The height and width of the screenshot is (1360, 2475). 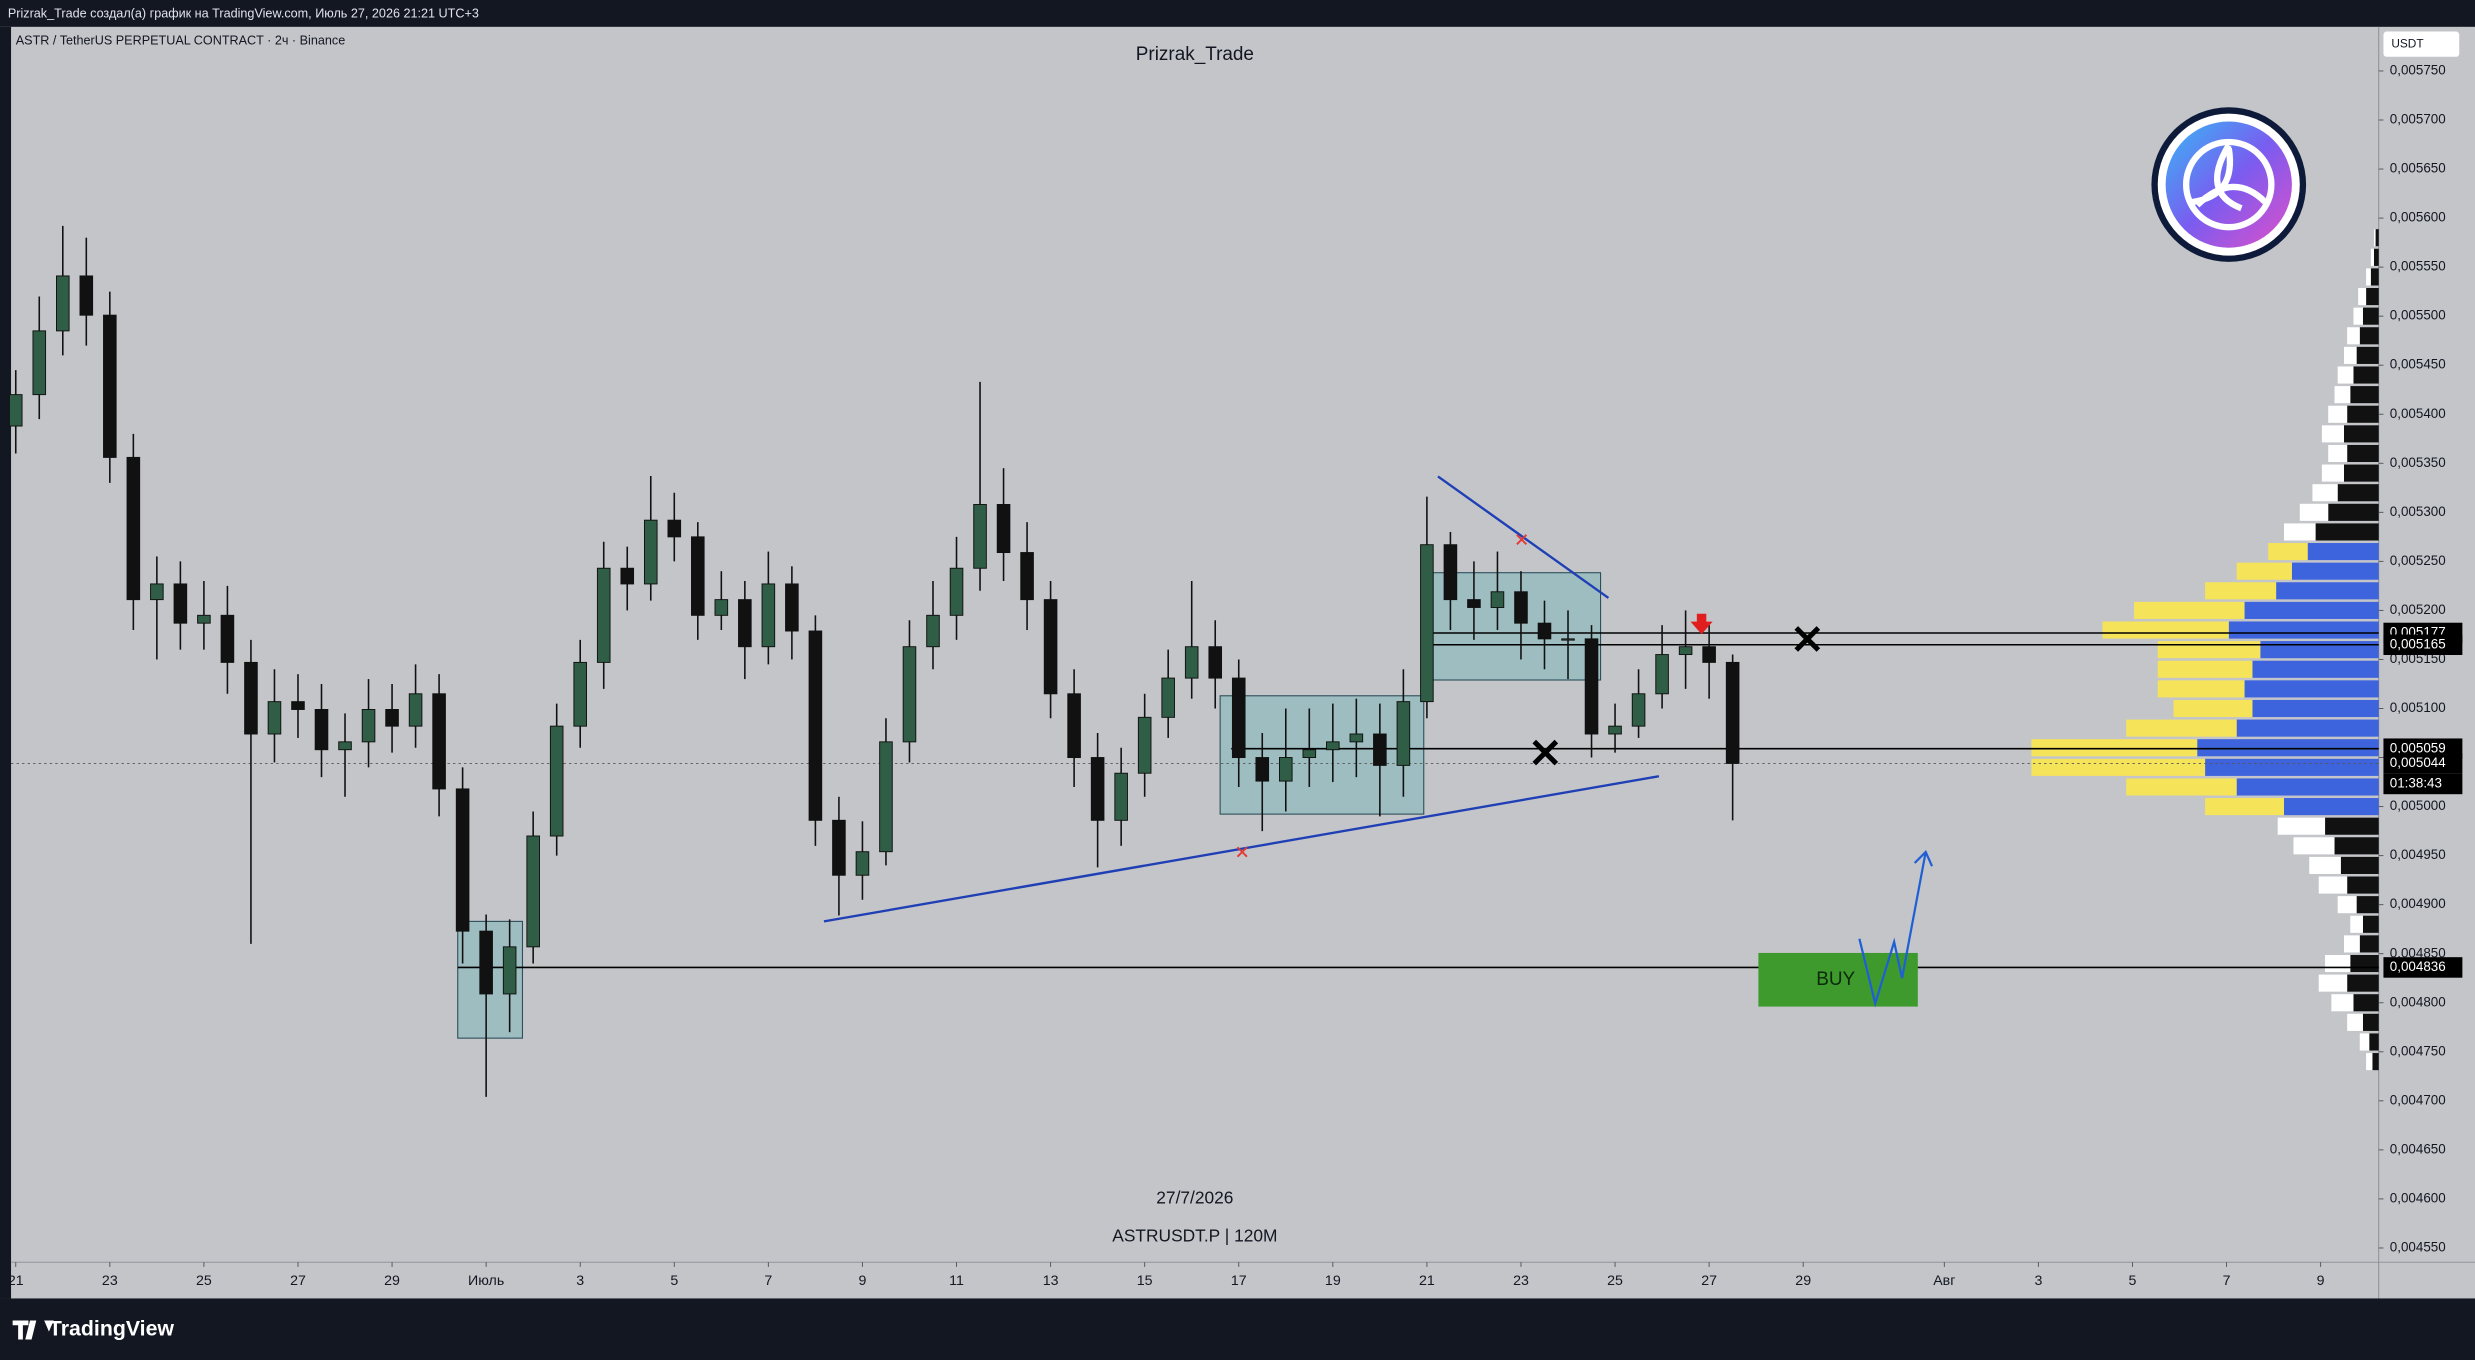 What do you see at coordinates (1051, 1281) in the screenshot?
I see `x-tick-label: 13` at bounding box center [1051, 1281].